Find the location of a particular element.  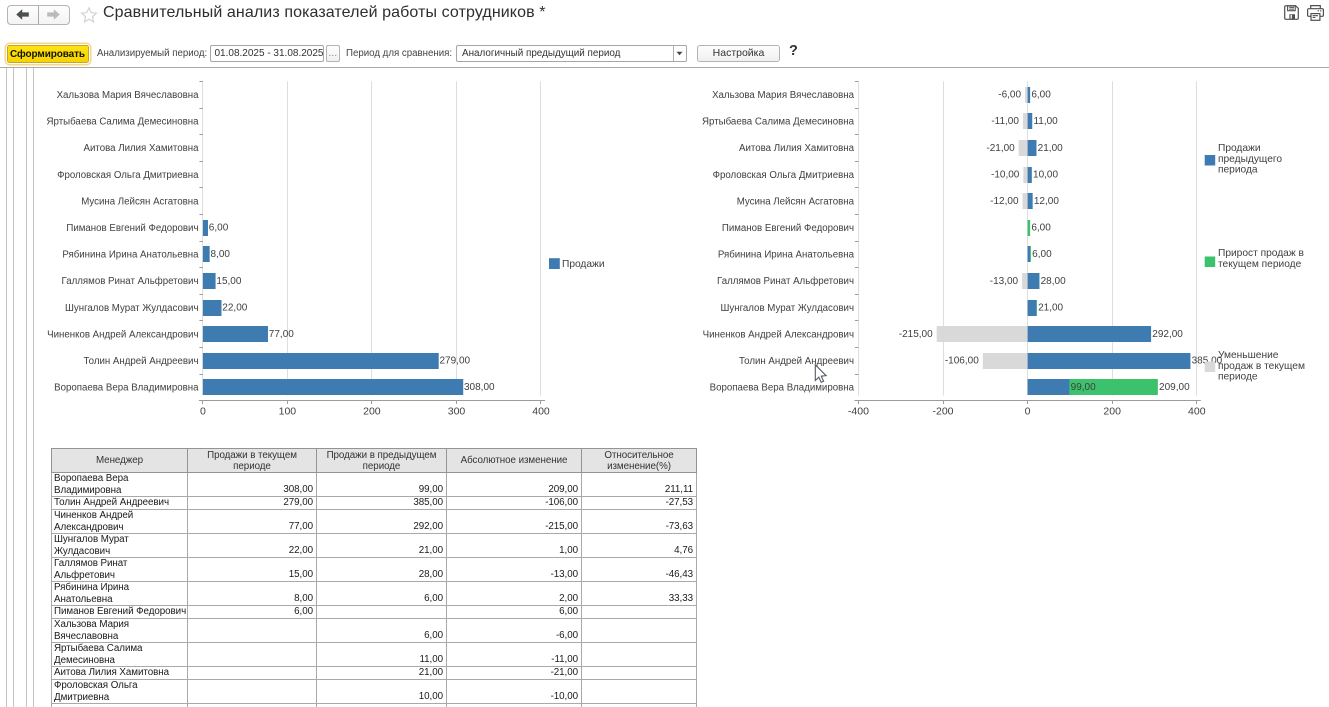

svg-text: 292,00 is located at coordinates (1167, 334).